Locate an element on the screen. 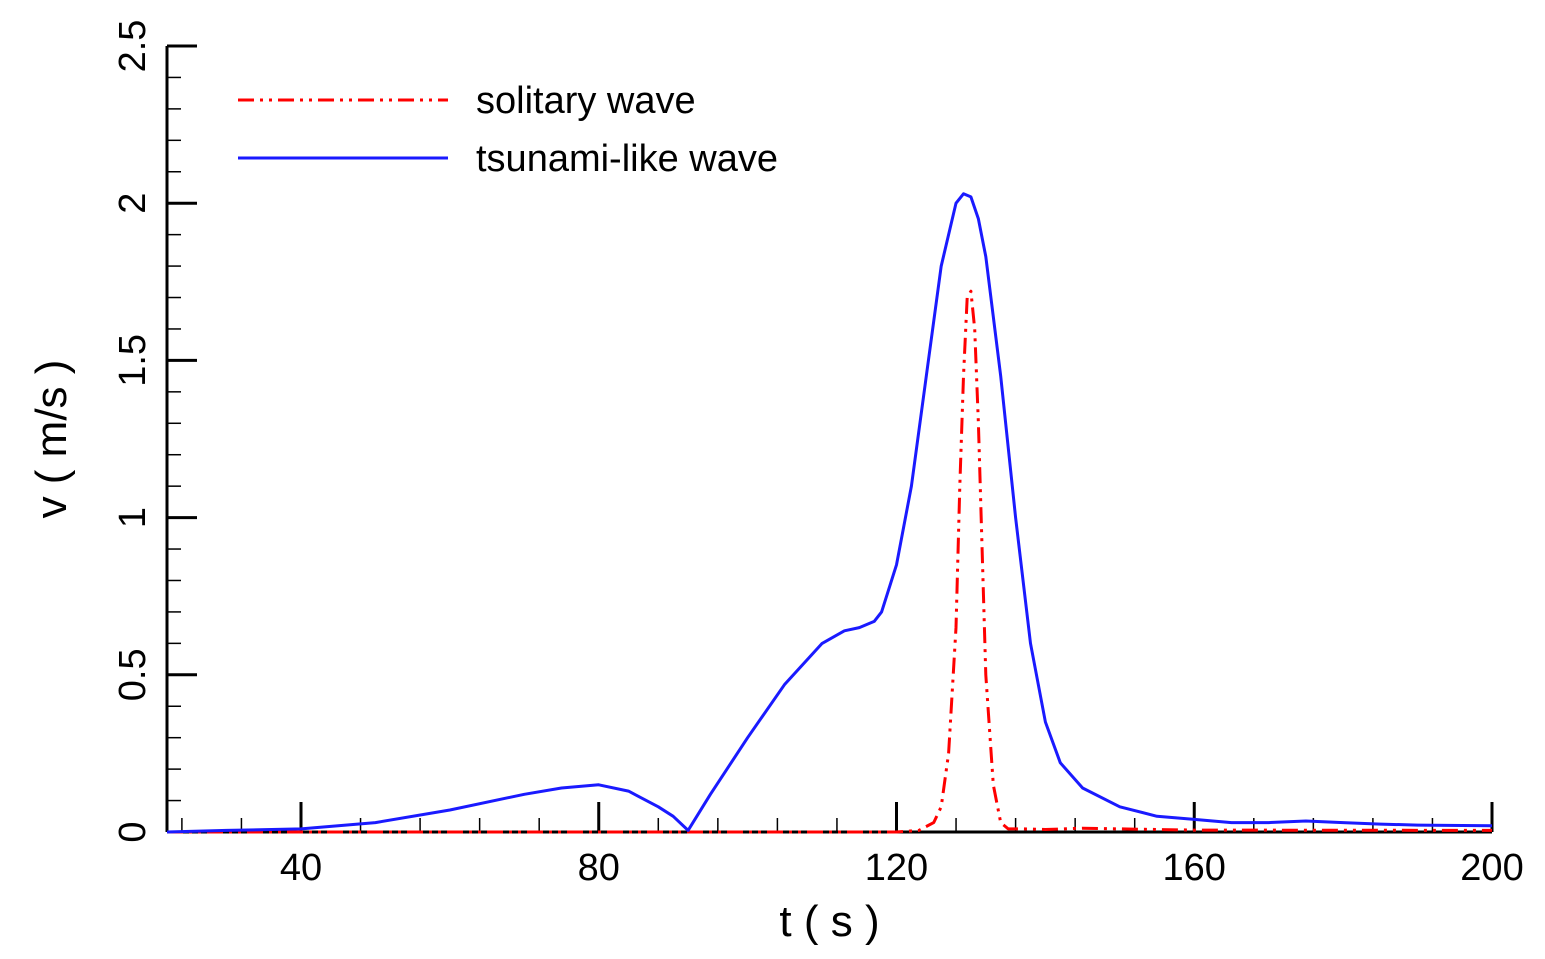 Image resolution: width=1545 pixels, height=959 pixels. legend-label: tsunami-like wave is located at coordinates (627, 159).